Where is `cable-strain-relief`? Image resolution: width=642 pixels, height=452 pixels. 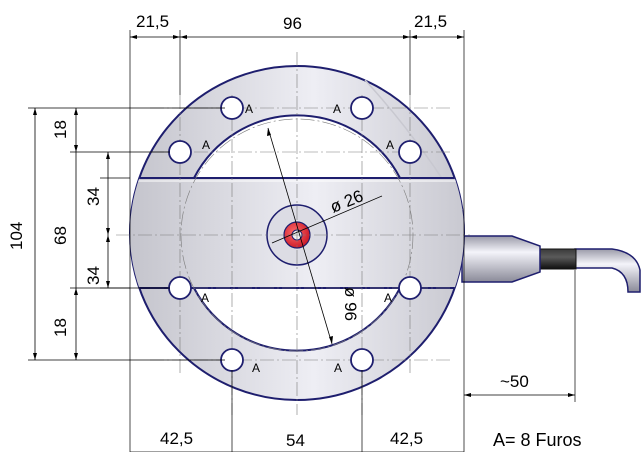 cable-strain-relief is located at coordinates (501, 259).